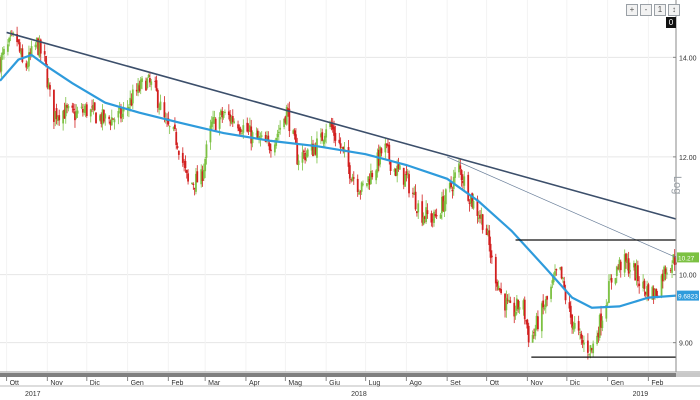 The image size is (700, 400). Describe the element at coordinates (686, 344) in the screenshot. I see `y-tick-label: 9.00` at that location.